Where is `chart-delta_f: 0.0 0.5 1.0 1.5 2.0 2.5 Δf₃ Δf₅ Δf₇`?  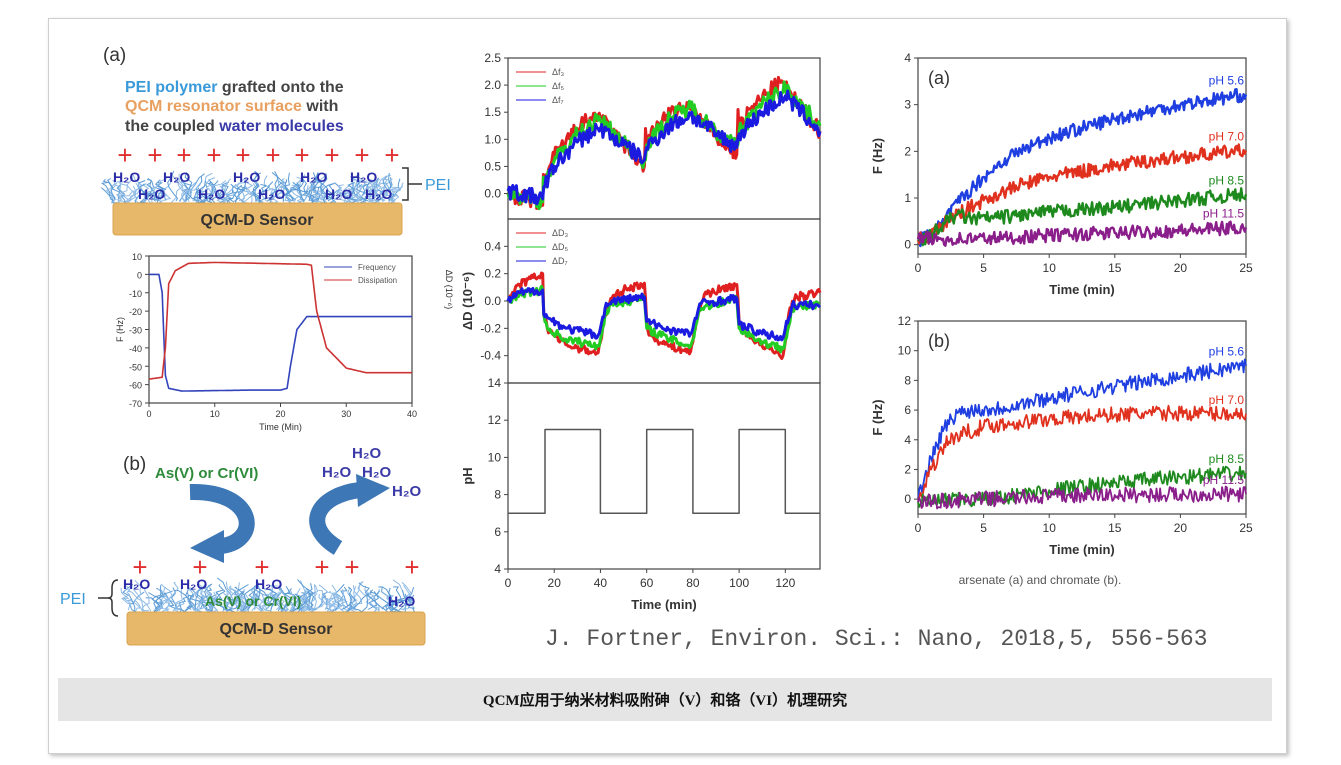
chart-delta_f: 0.0 0.5 1.0 1.5 2.0 2.5 Δf₃ Δf₅ Δf₇ is located at coordinates (653, 135).